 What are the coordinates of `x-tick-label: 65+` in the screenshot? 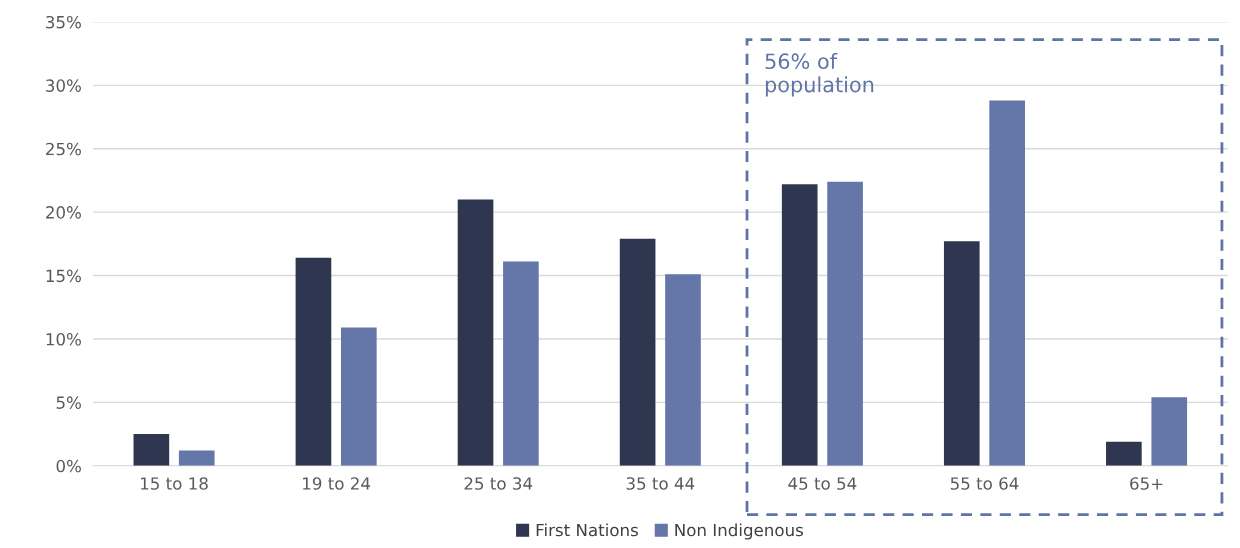 It's located at (1146, 483).